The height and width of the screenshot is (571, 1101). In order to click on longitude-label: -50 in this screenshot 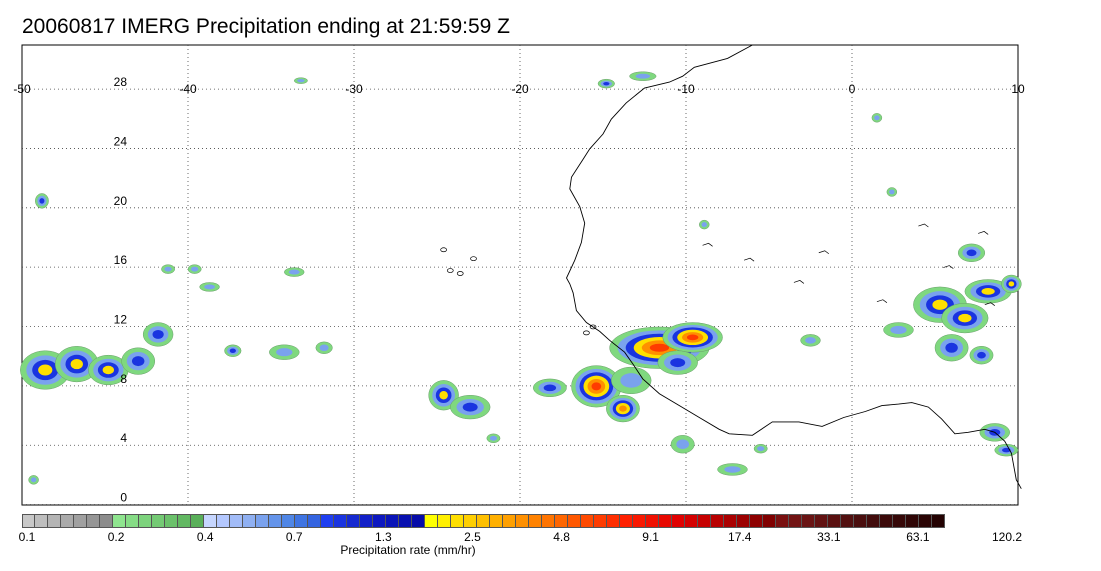, I will do `click(22, 89)`.